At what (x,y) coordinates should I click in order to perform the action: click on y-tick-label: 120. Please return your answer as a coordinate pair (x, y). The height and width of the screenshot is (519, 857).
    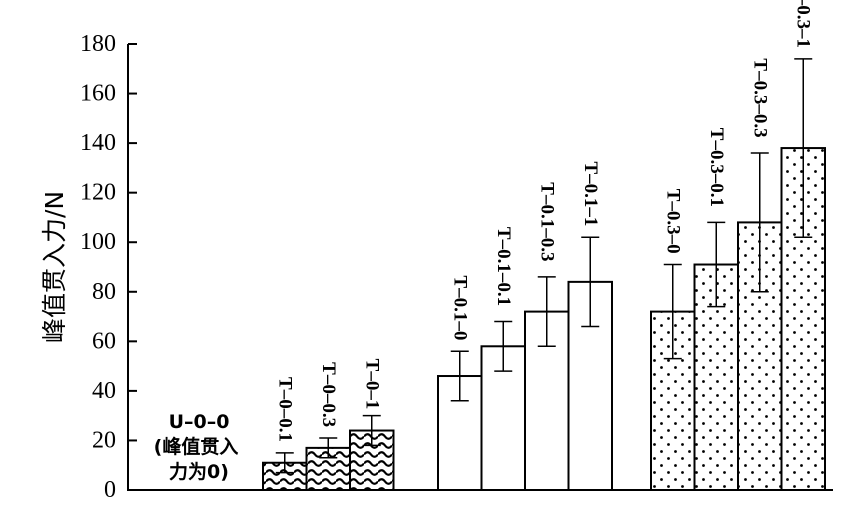
    Looking at the image, I should click on (98, 193).